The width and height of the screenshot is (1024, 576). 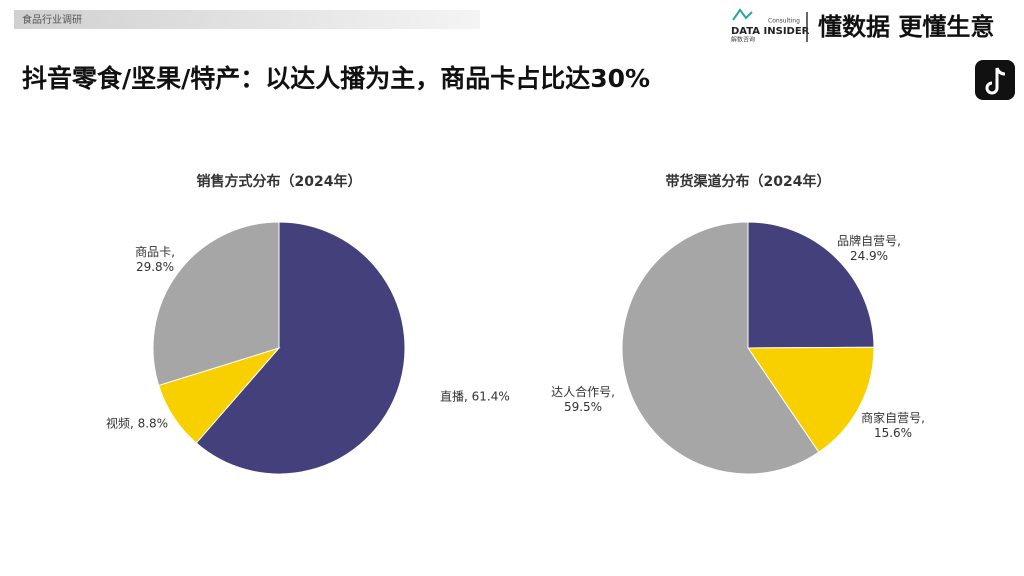 What do you see at coordinates (52, 19) in the screenshot?
I see `section-label: 食品行业调研` at bounding box center [52, 19].